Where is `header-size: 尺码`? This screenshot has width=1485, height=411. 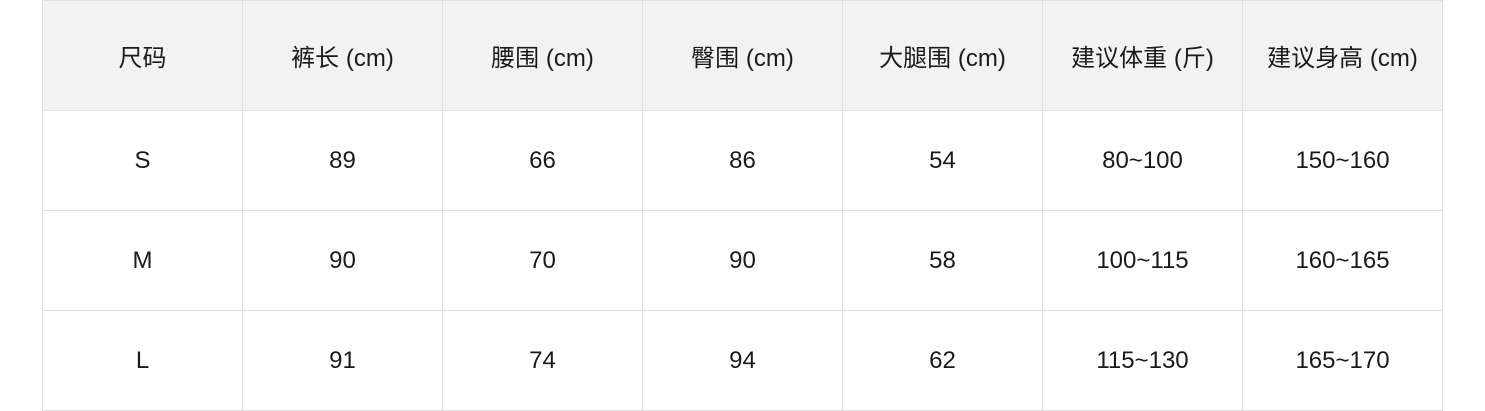
header-size: 尺码 is located at coordinates (142, 55).